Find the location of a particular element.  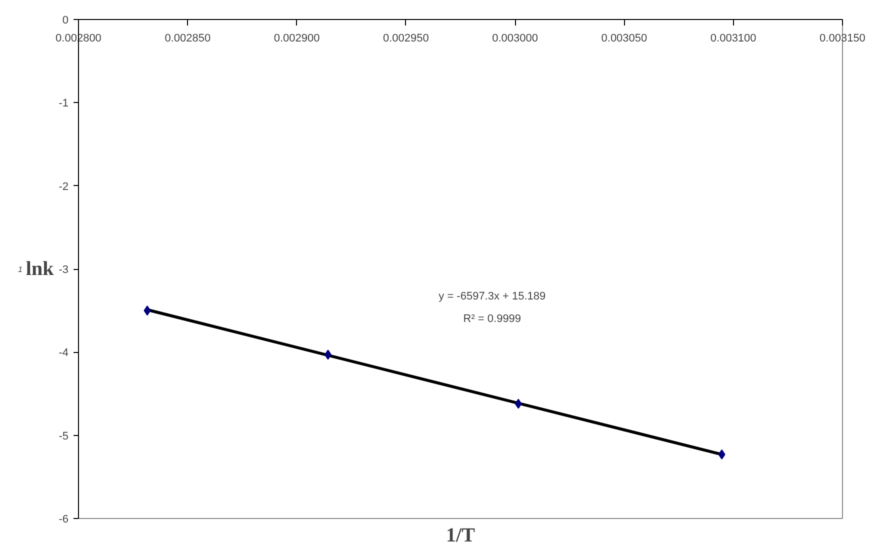

y-tick-label: -2 is located at coordinates (63, 186).